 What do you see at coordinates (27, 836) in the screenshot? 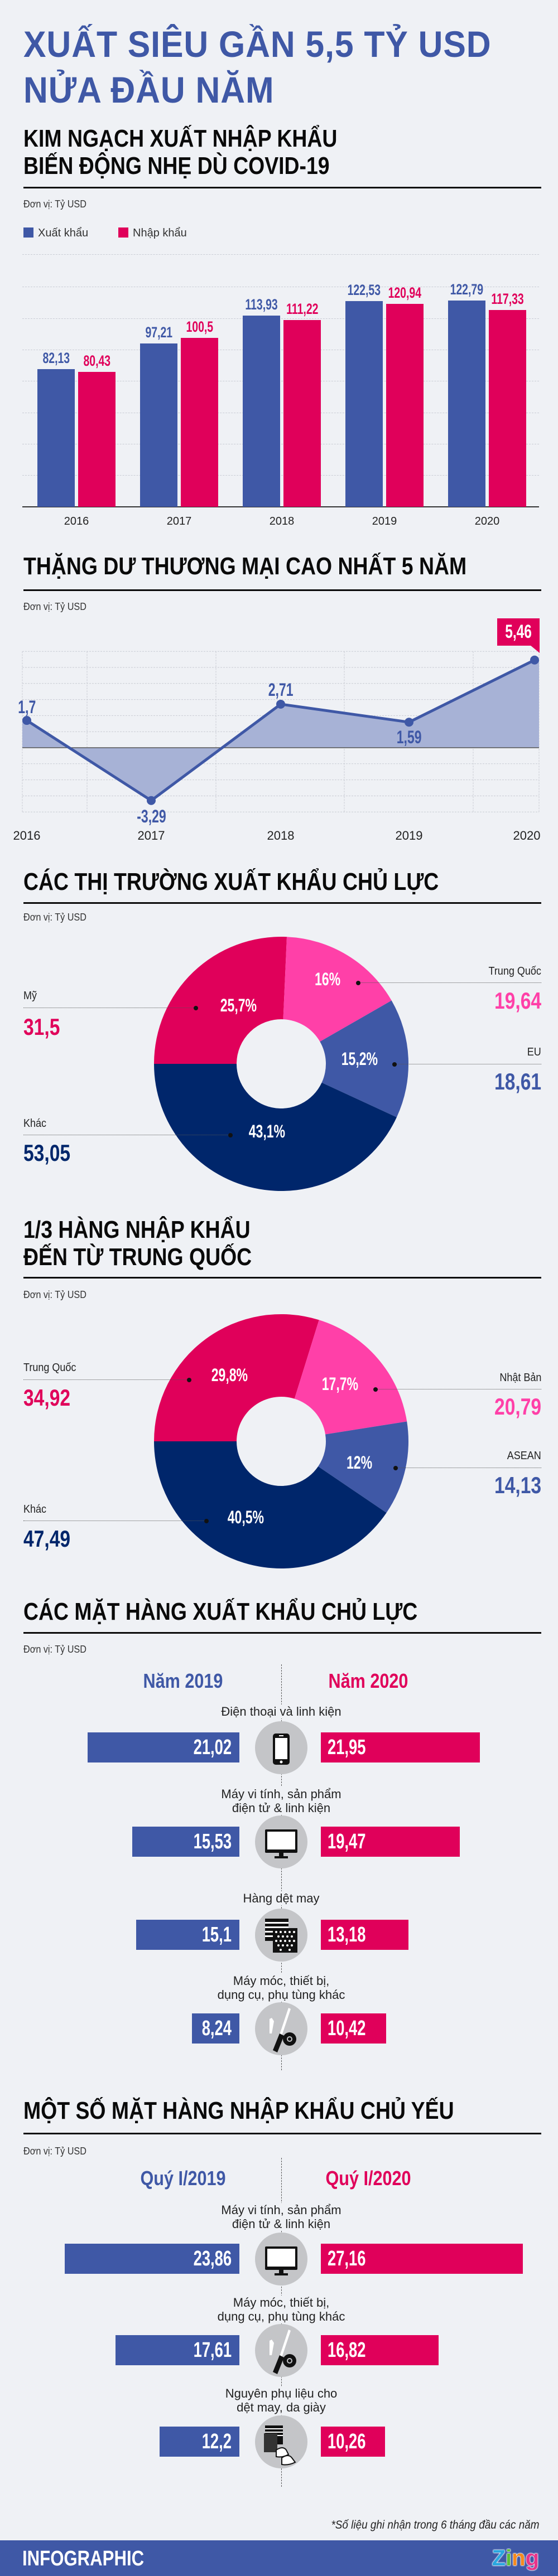
I see `x-tick-label: 2016` at bounding box center [27, 836].